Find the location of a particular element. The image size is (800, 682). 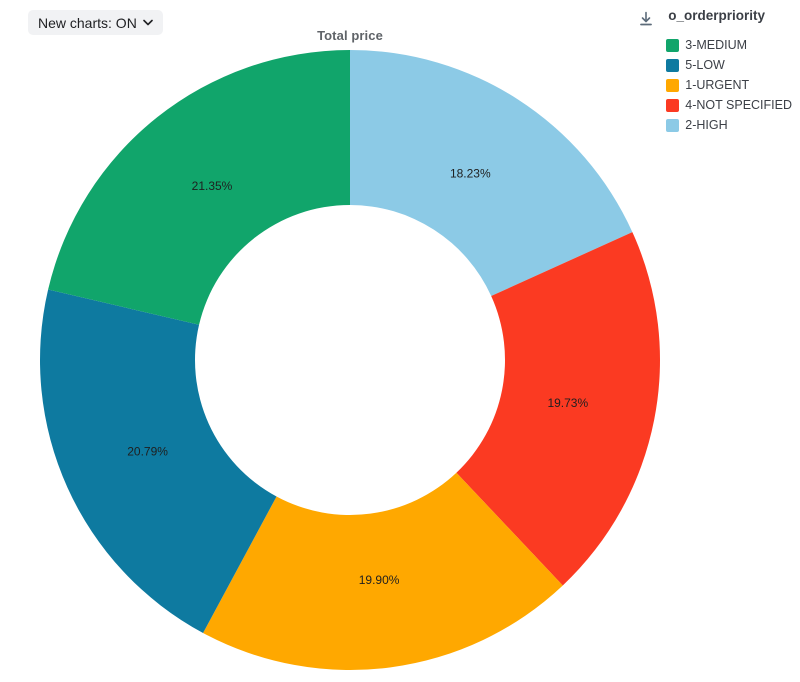

legend-header: o_orderpriority is located at coordinates (714, 20).